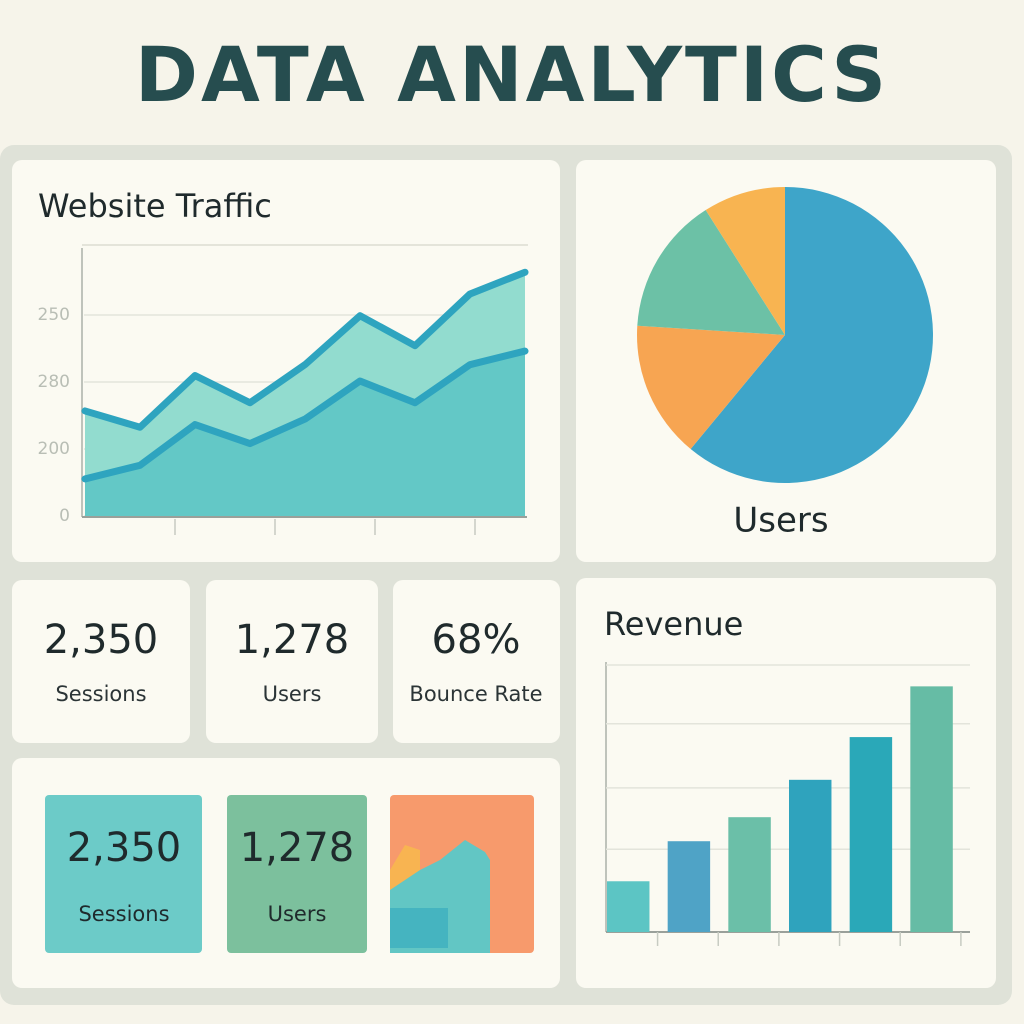  I want to click on tile-value: 1,278, so click(297, 848).